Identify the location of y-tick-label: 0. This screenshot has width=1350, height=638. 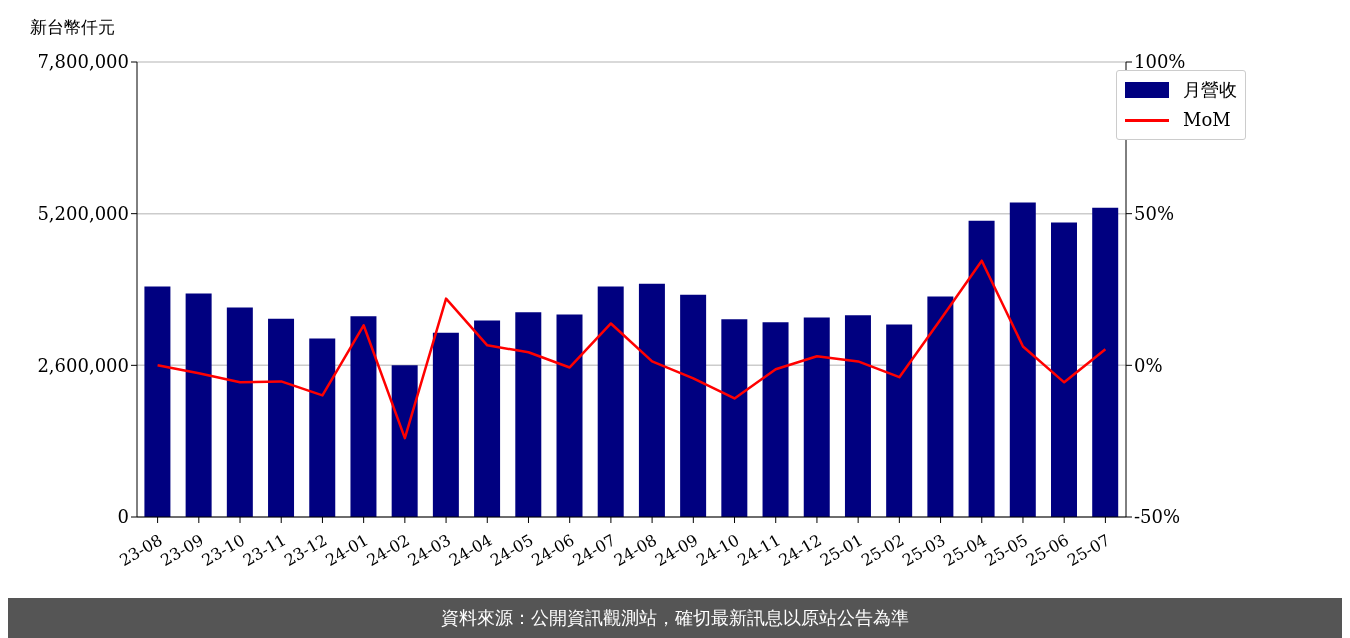
(123, 517).